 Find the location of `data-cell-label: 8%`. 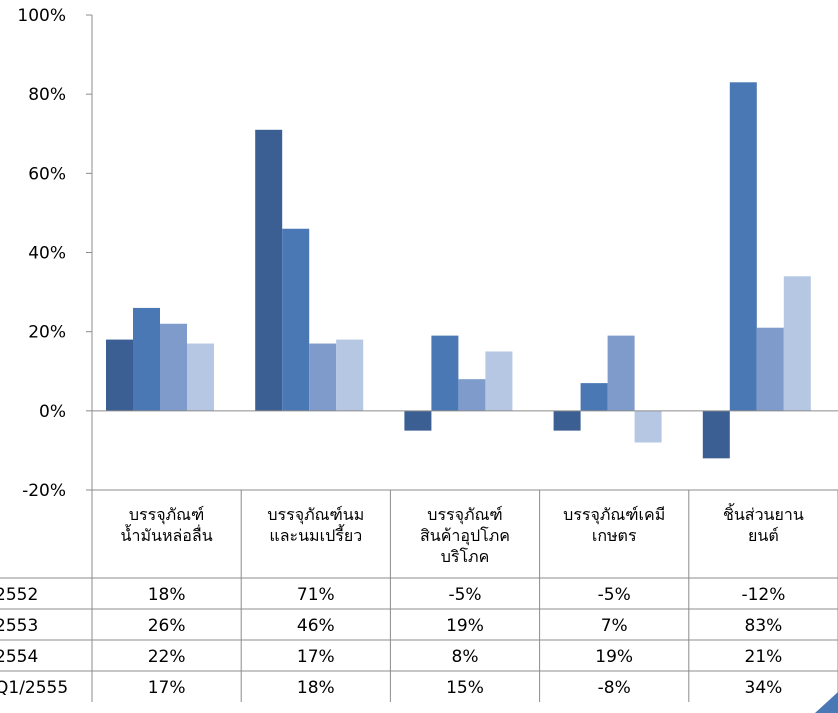

data-cell-label: 8% is located at coordinates (465, 657).